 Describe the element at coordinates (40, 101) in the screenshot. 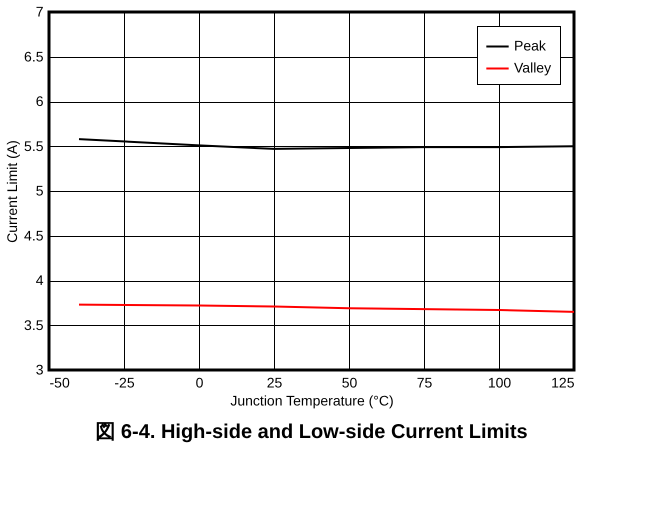

I see `y-tick-label: 6` at that location.